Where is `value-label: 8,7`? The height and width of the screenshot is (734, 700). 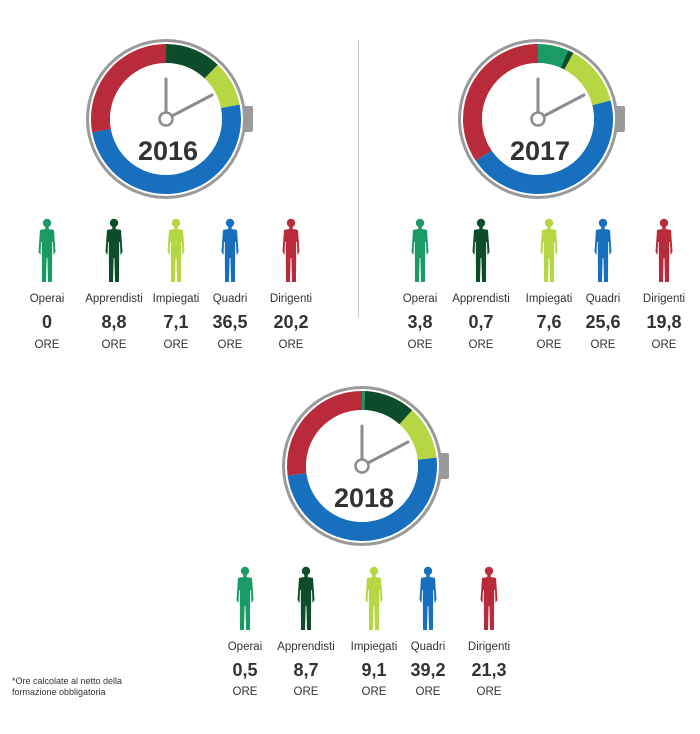
value-label: 8,7 is located at coordinates (305, 670).